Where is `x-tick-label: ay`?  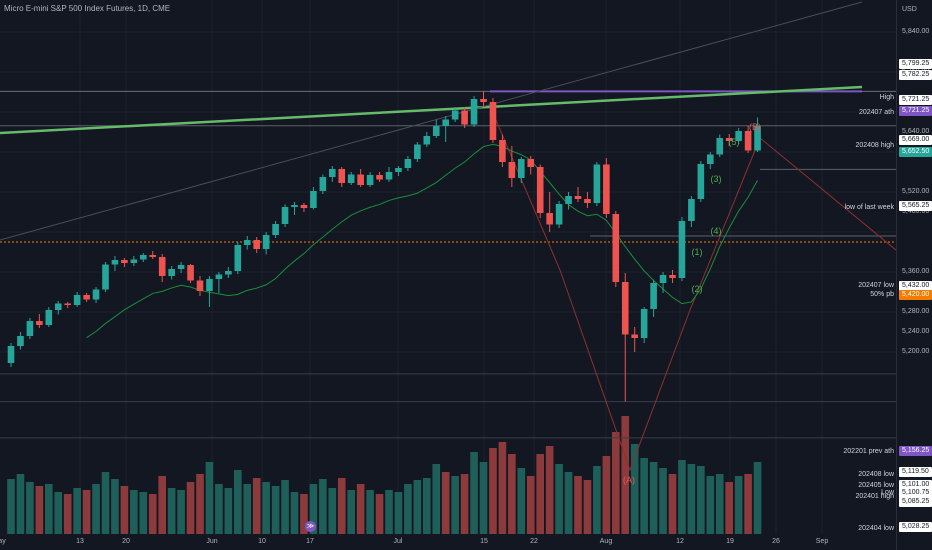
x-tick-label: ay is located at coordinates (3, 541).